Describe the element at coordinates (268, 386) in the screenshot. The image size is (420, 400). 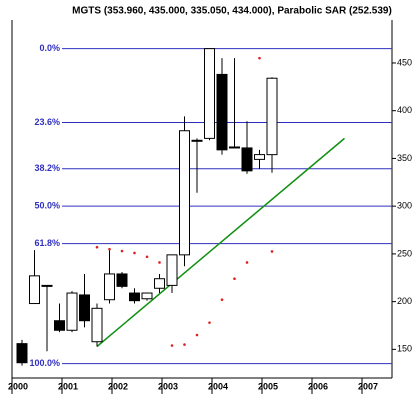
I see `x-tick-label: 2005` at that location.